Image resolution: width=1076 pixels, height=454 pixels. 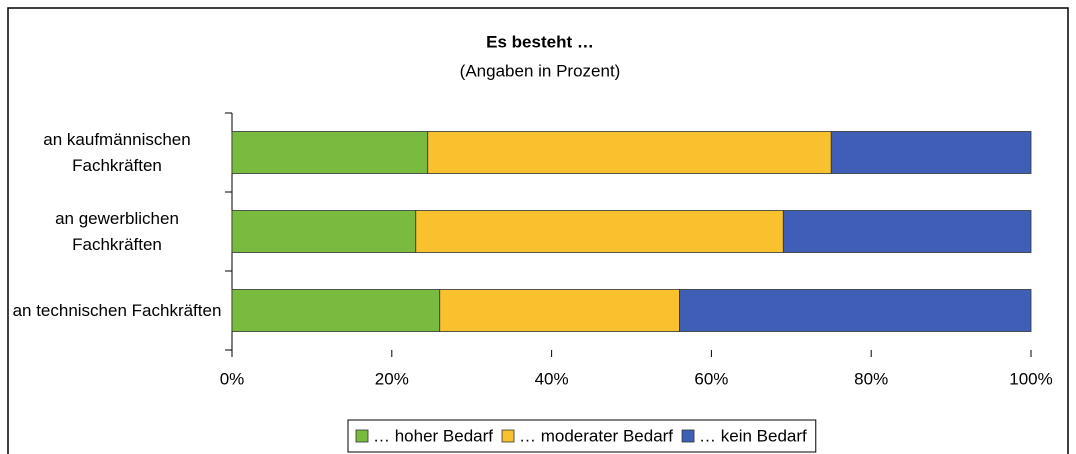 I want to click on category-label: an technischen Fachkräften, so click(x=117, y=310).